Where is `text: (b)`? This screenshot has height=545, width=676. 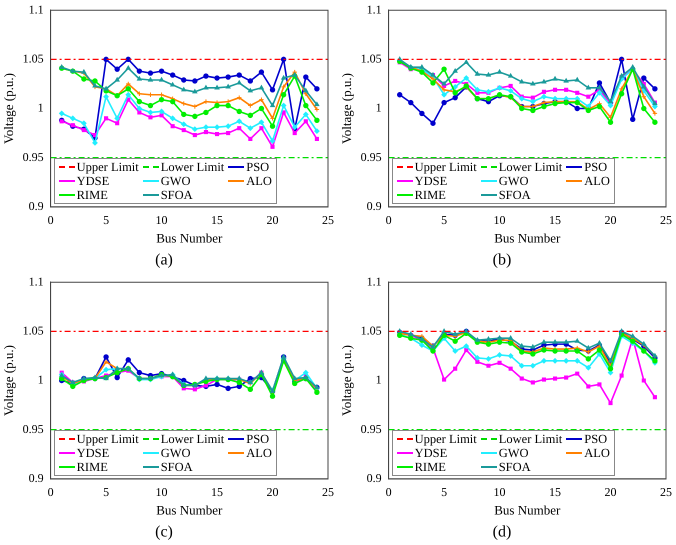 text: (b) is located at coordinates (502, 260).